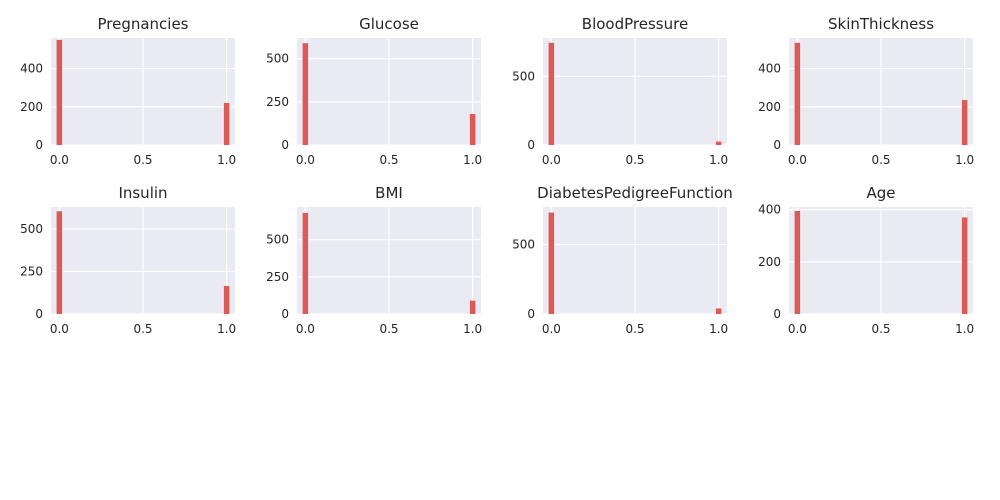 Image resolution: width=1000 pixels, height=500 pixels. I want to click on panel-title-bmi: BMI, so click(389, 193).